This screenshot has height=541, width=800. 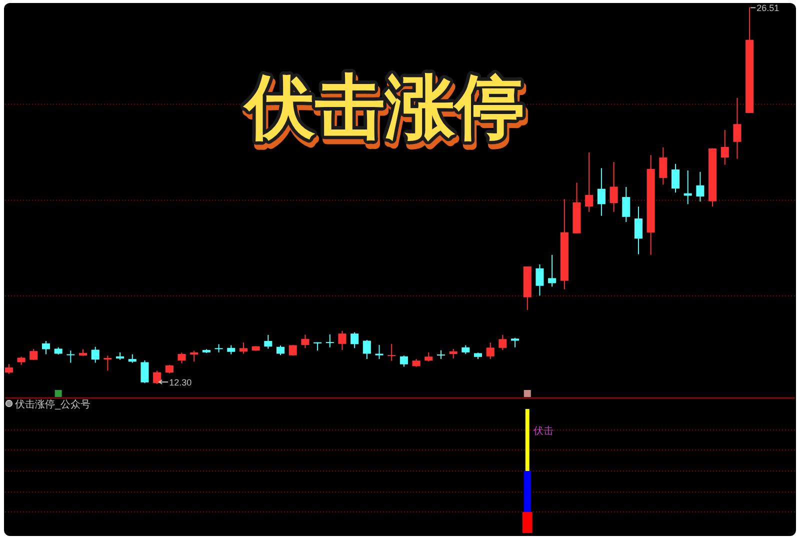 What do you see at coordinates (543, 431) in the screenshot?
I see `annotation: 伏击` at bounding box center [543, 431].